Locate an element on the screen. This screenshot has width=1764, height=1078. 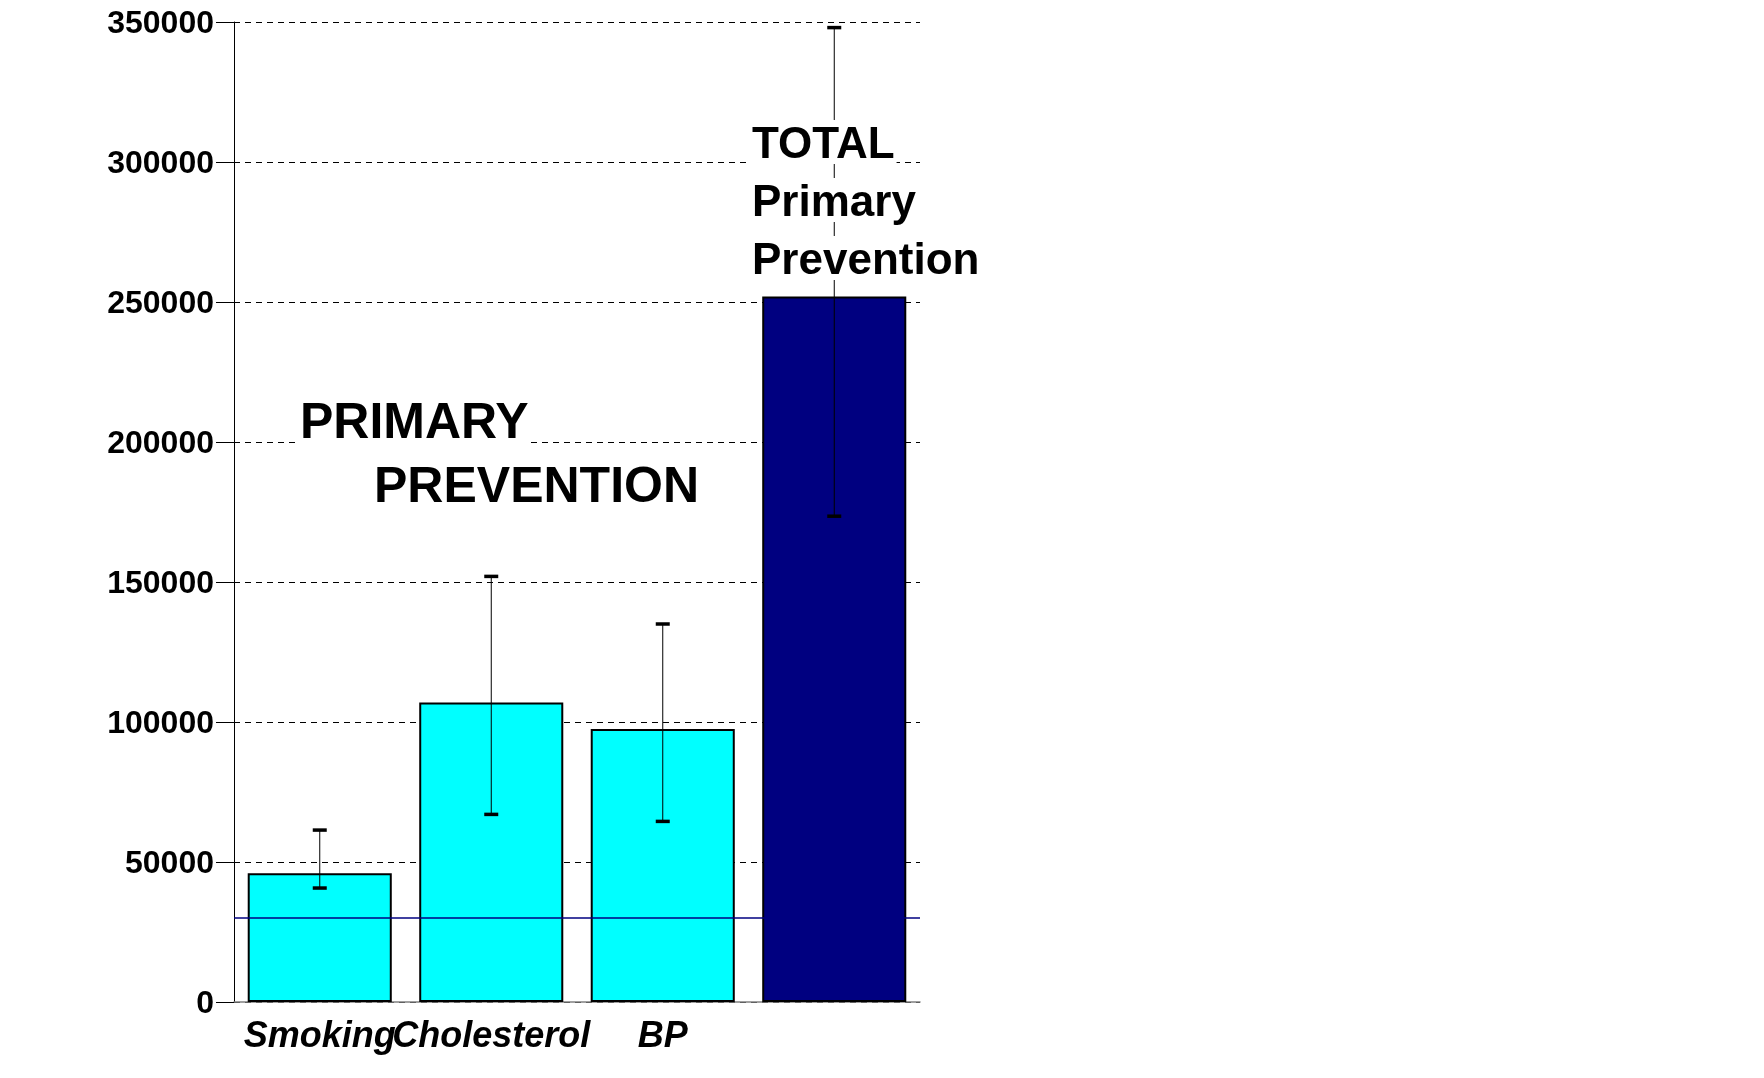
annotation: TOTAL Primary Prevention is located at coordinates (866, 200).